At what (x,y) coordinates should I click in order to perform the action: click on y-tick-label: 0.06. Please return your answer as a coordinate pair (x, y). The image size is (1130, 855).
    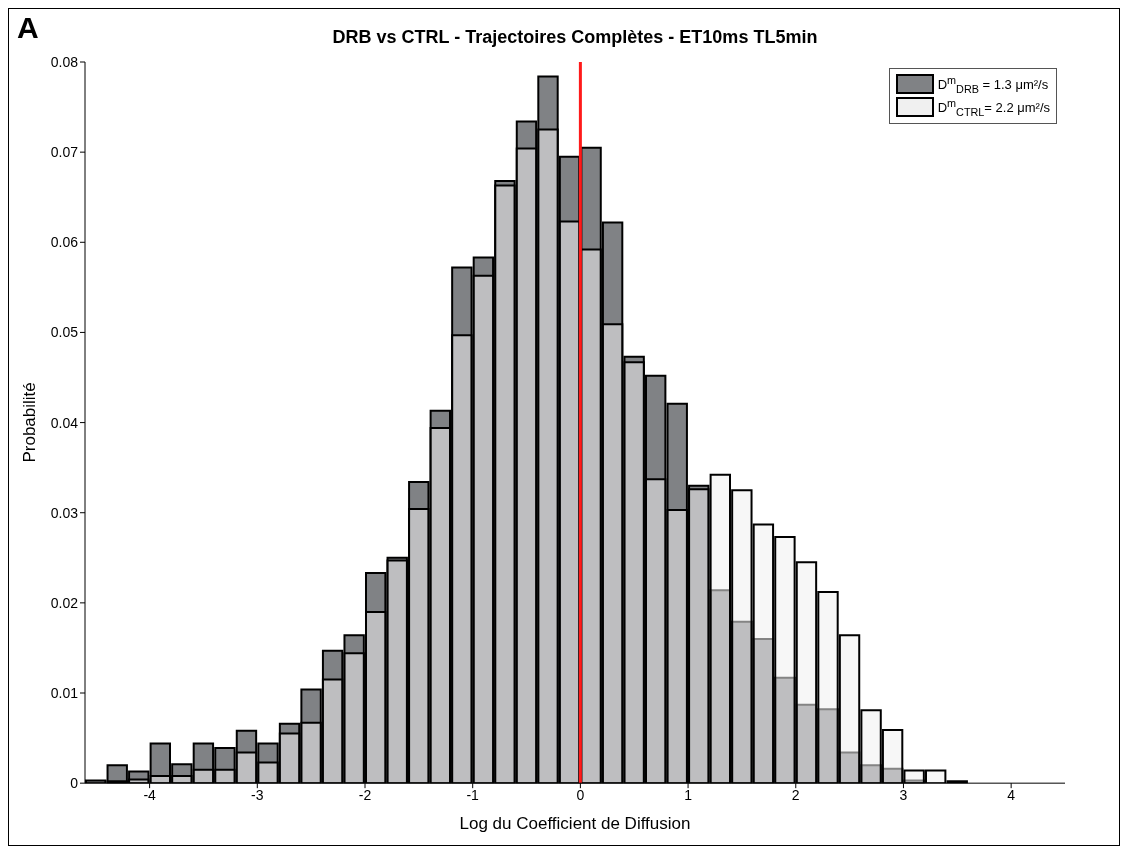
    Looking at the image, I should click on (64, 242).